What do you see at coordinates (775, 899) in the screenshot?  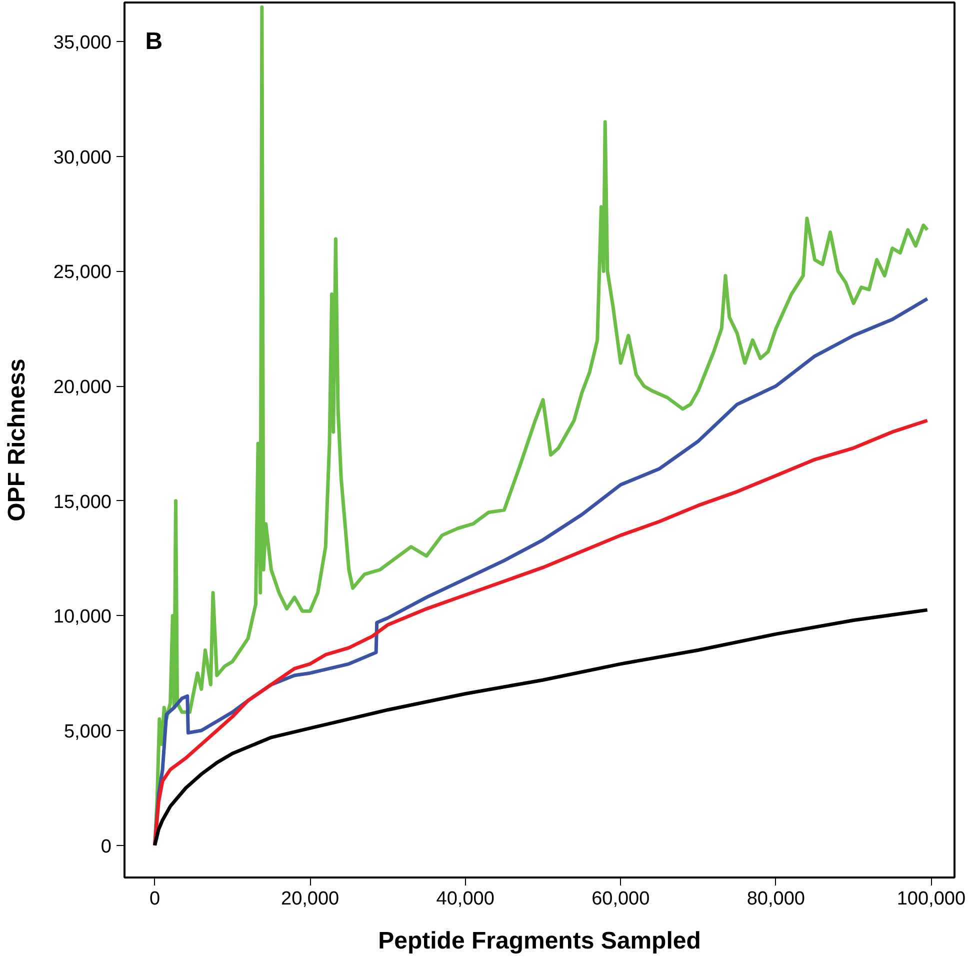 I see `x-tick-label: 80,000` at bounding box center [775, 899].